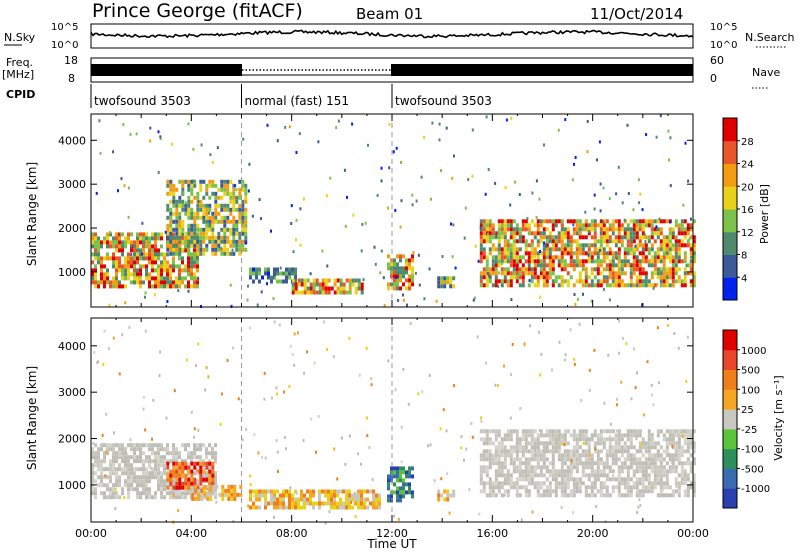 Image resolution: width=800 pixels, height=554 pixels. I want to click on beam-title: Beam 01, so click(389, 14).